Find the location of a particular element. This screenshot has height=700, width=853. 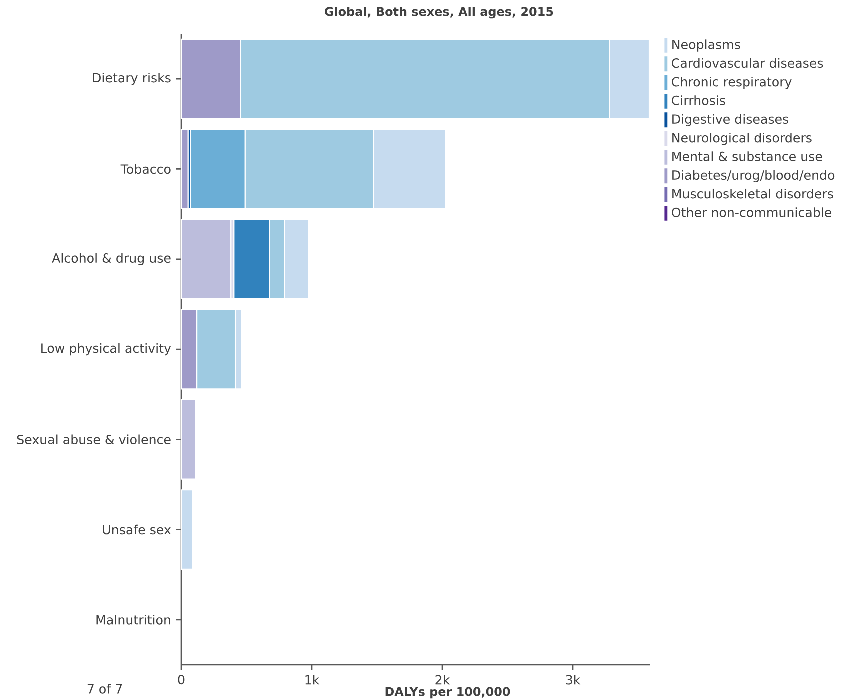

y-tick-label: Alcohol & drug use is located at coordinates (111, 259).